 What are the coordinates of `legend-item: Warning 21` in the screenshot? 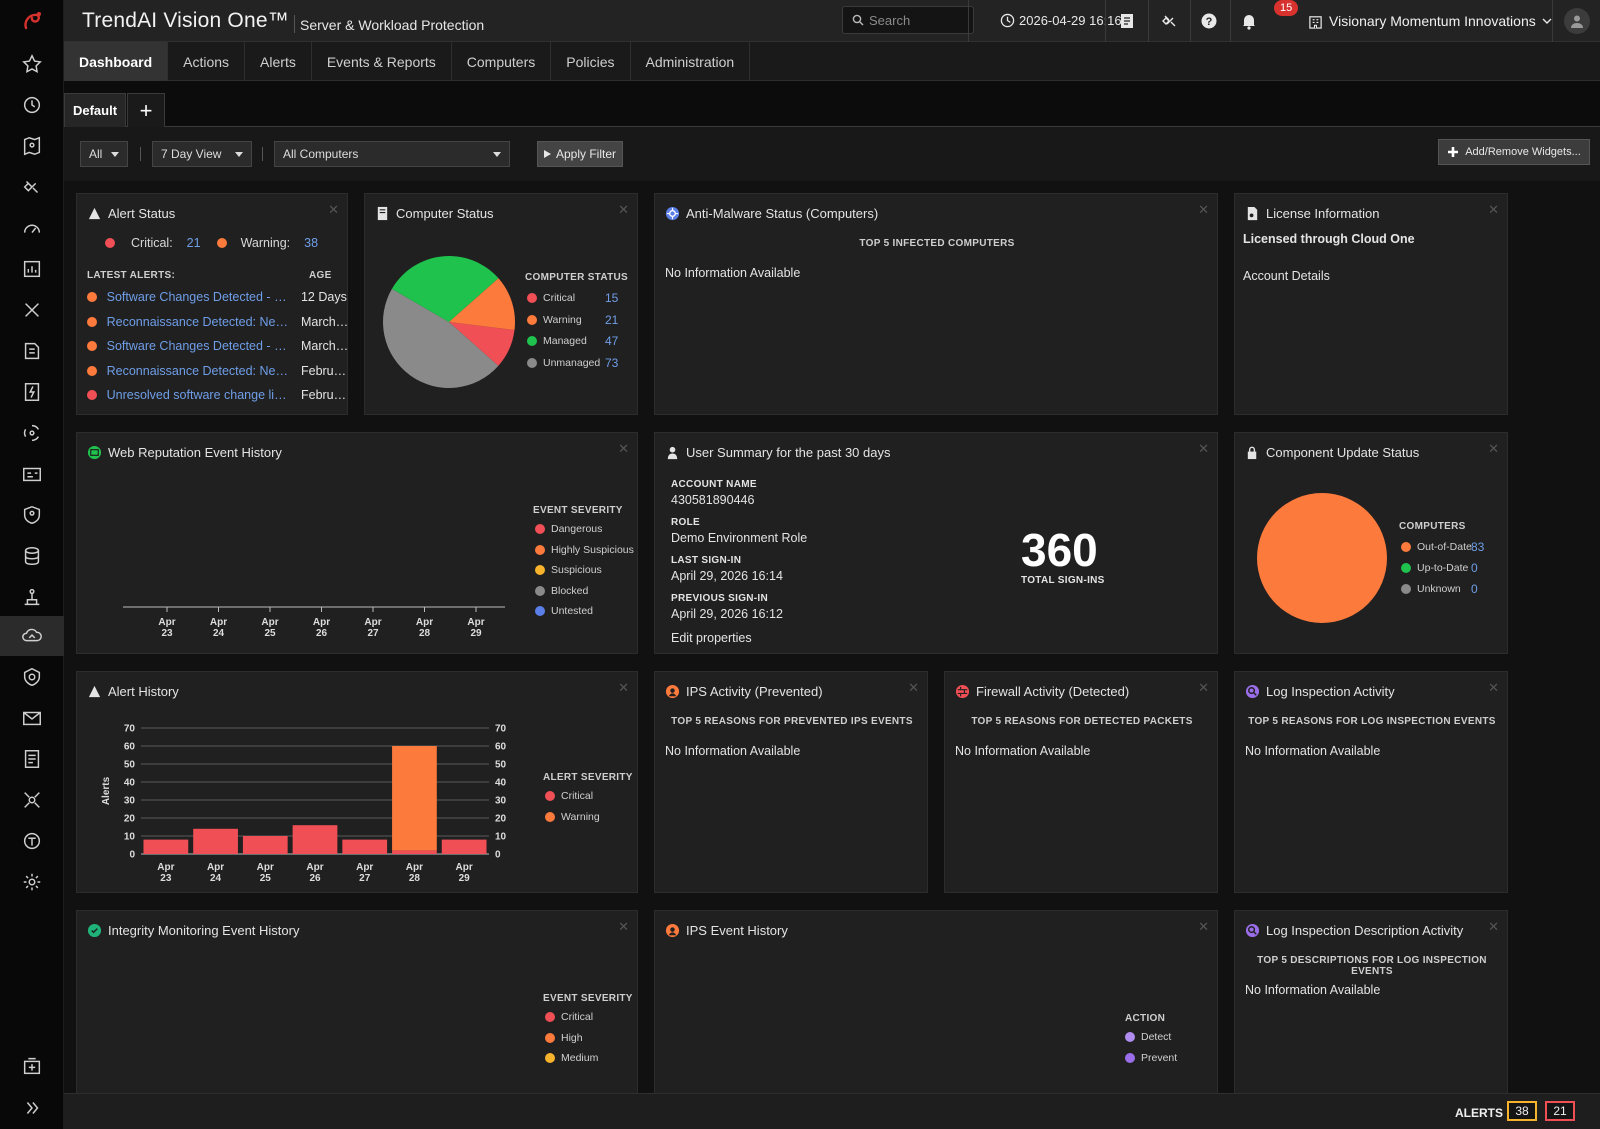 It's located at (572, 320).